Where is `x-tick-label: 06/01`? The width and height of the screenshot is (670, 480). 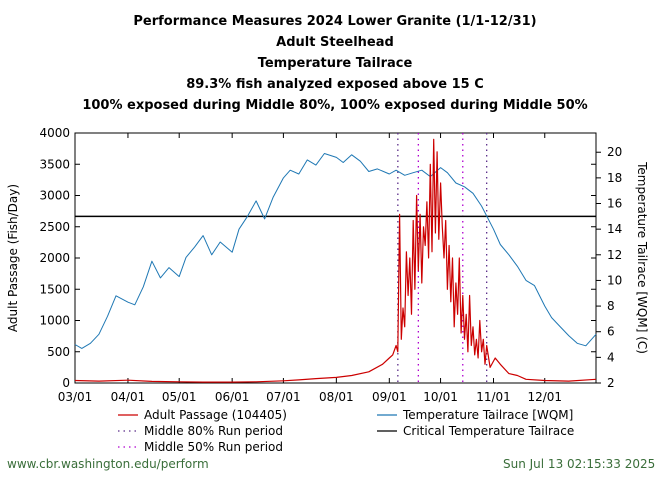 x-tick-label: 06/01 is located at coordinates (232, 397).